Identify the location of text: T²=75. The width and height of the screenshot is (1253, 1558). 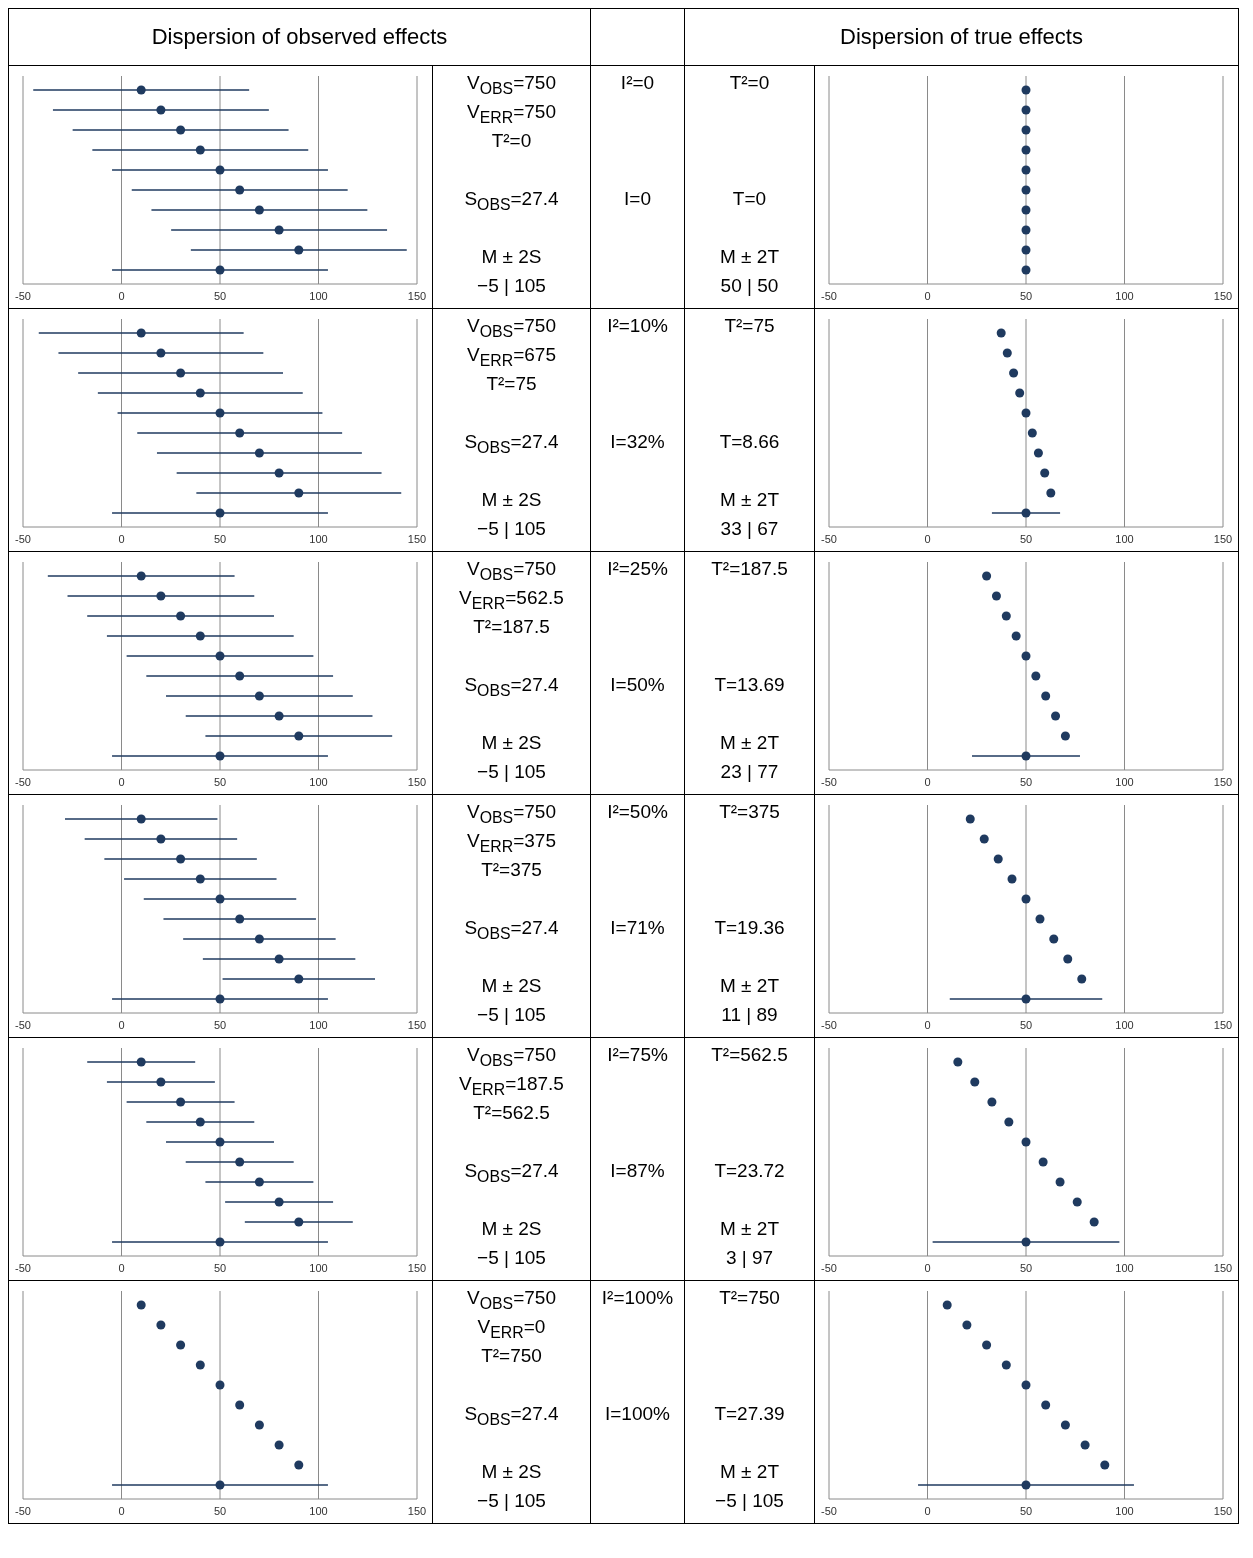
(511, 384).